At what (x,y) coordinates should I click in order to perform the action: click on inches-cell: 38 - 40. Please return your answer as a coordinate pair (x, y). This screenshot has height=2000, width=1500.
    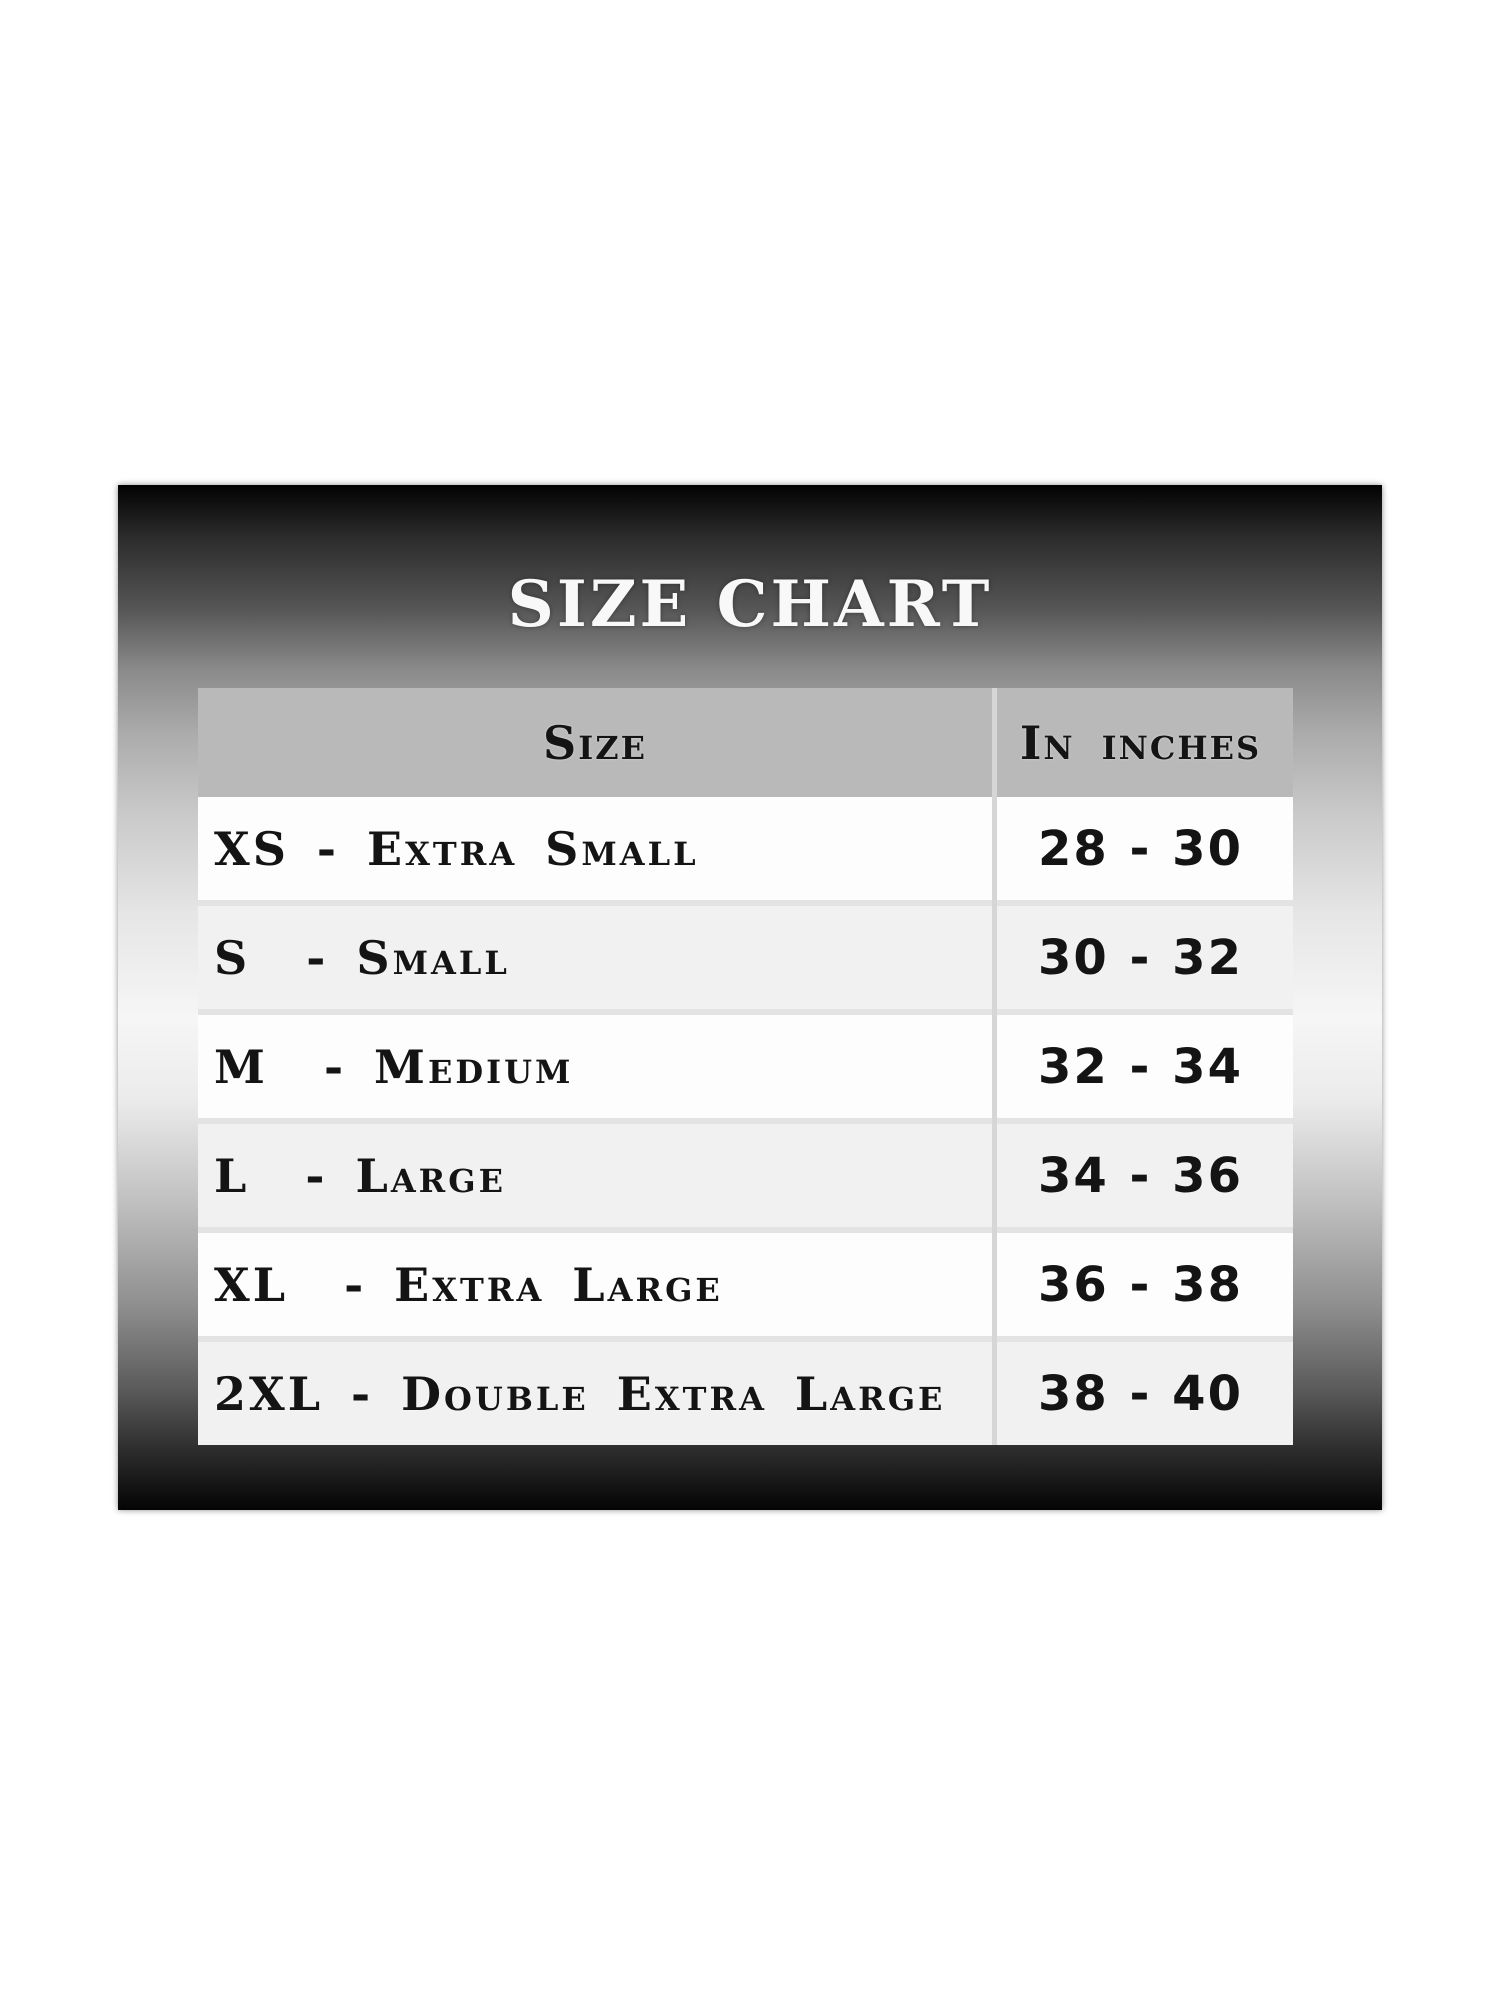
    Looking at the image, I should click on (1142, 1393).